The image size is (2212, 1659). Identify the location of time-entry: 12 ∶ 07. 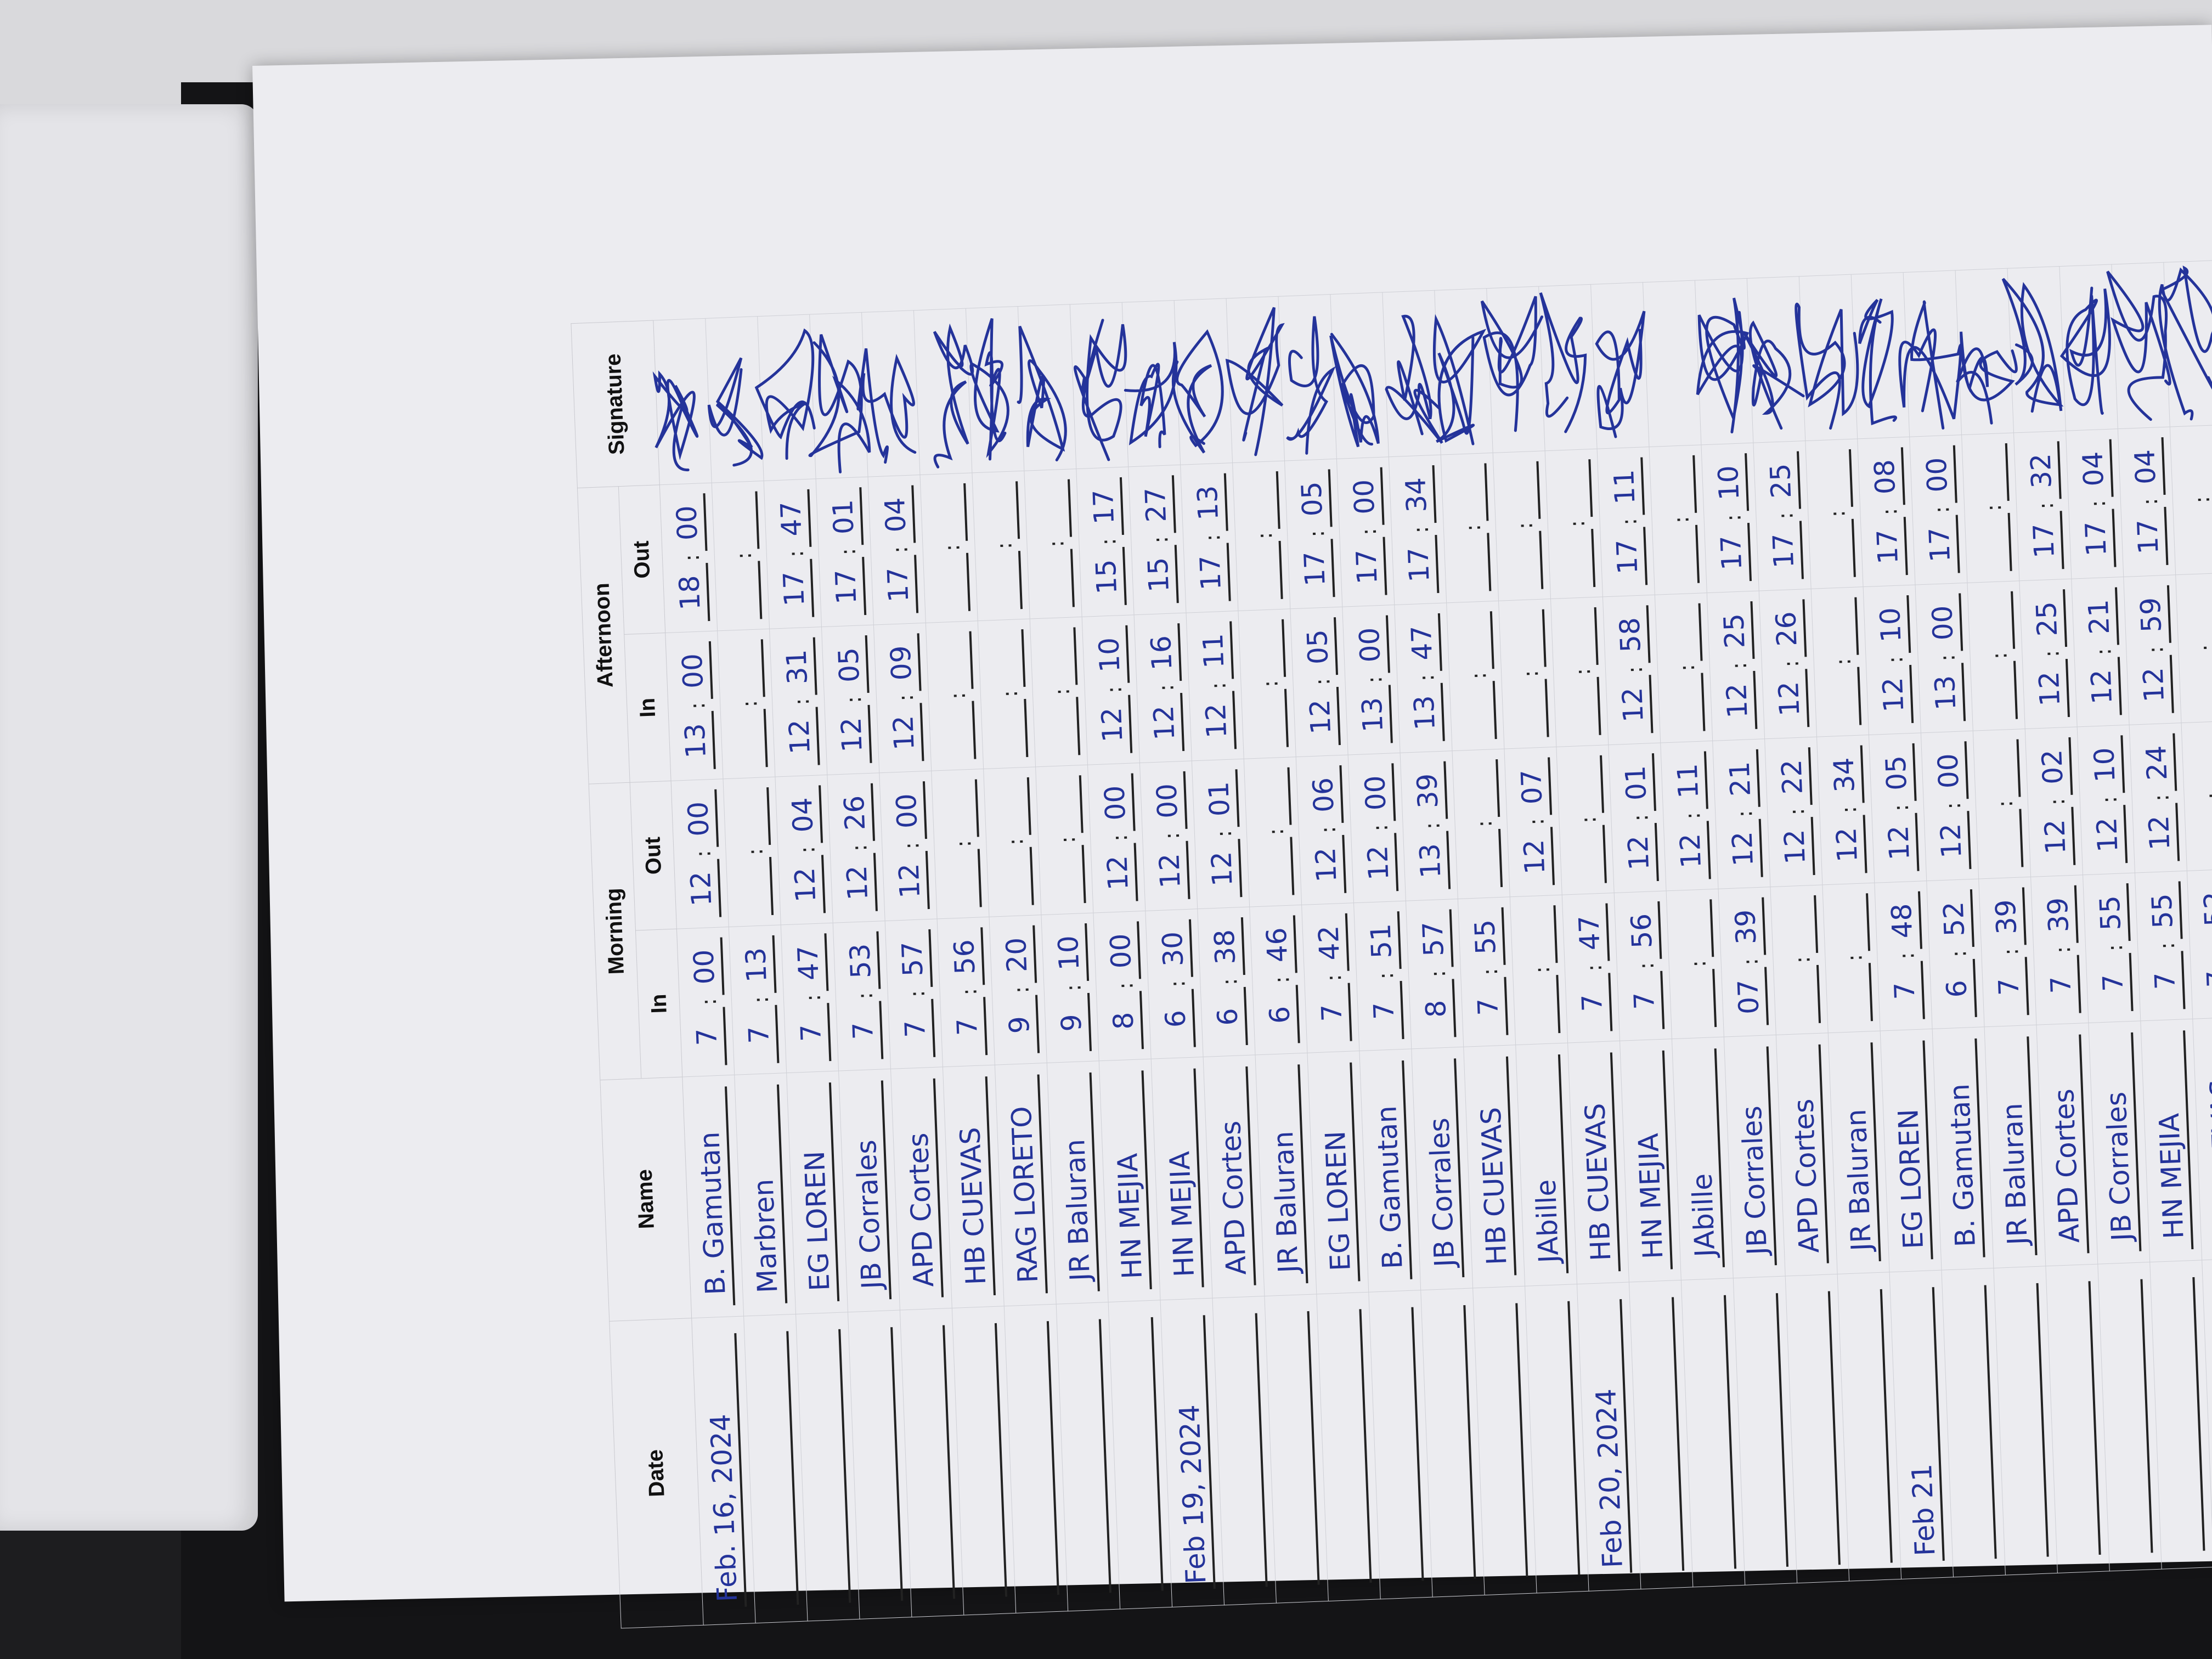
(1534, 822).